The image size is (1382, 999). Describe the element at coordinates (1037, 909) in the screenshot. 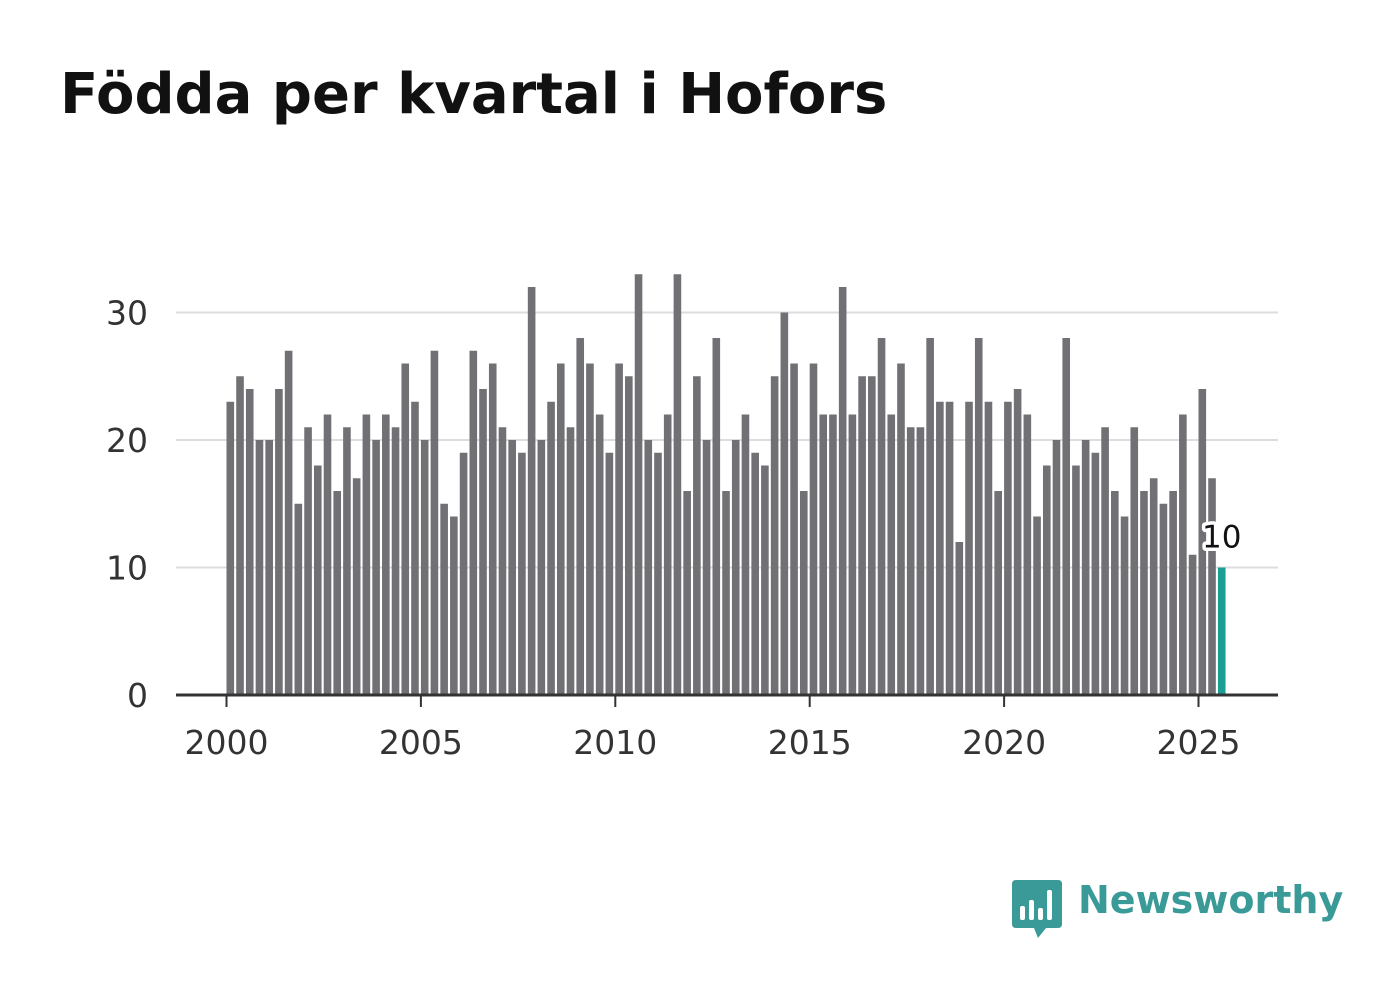

I see `newsworthy-logo-icon` at that location.